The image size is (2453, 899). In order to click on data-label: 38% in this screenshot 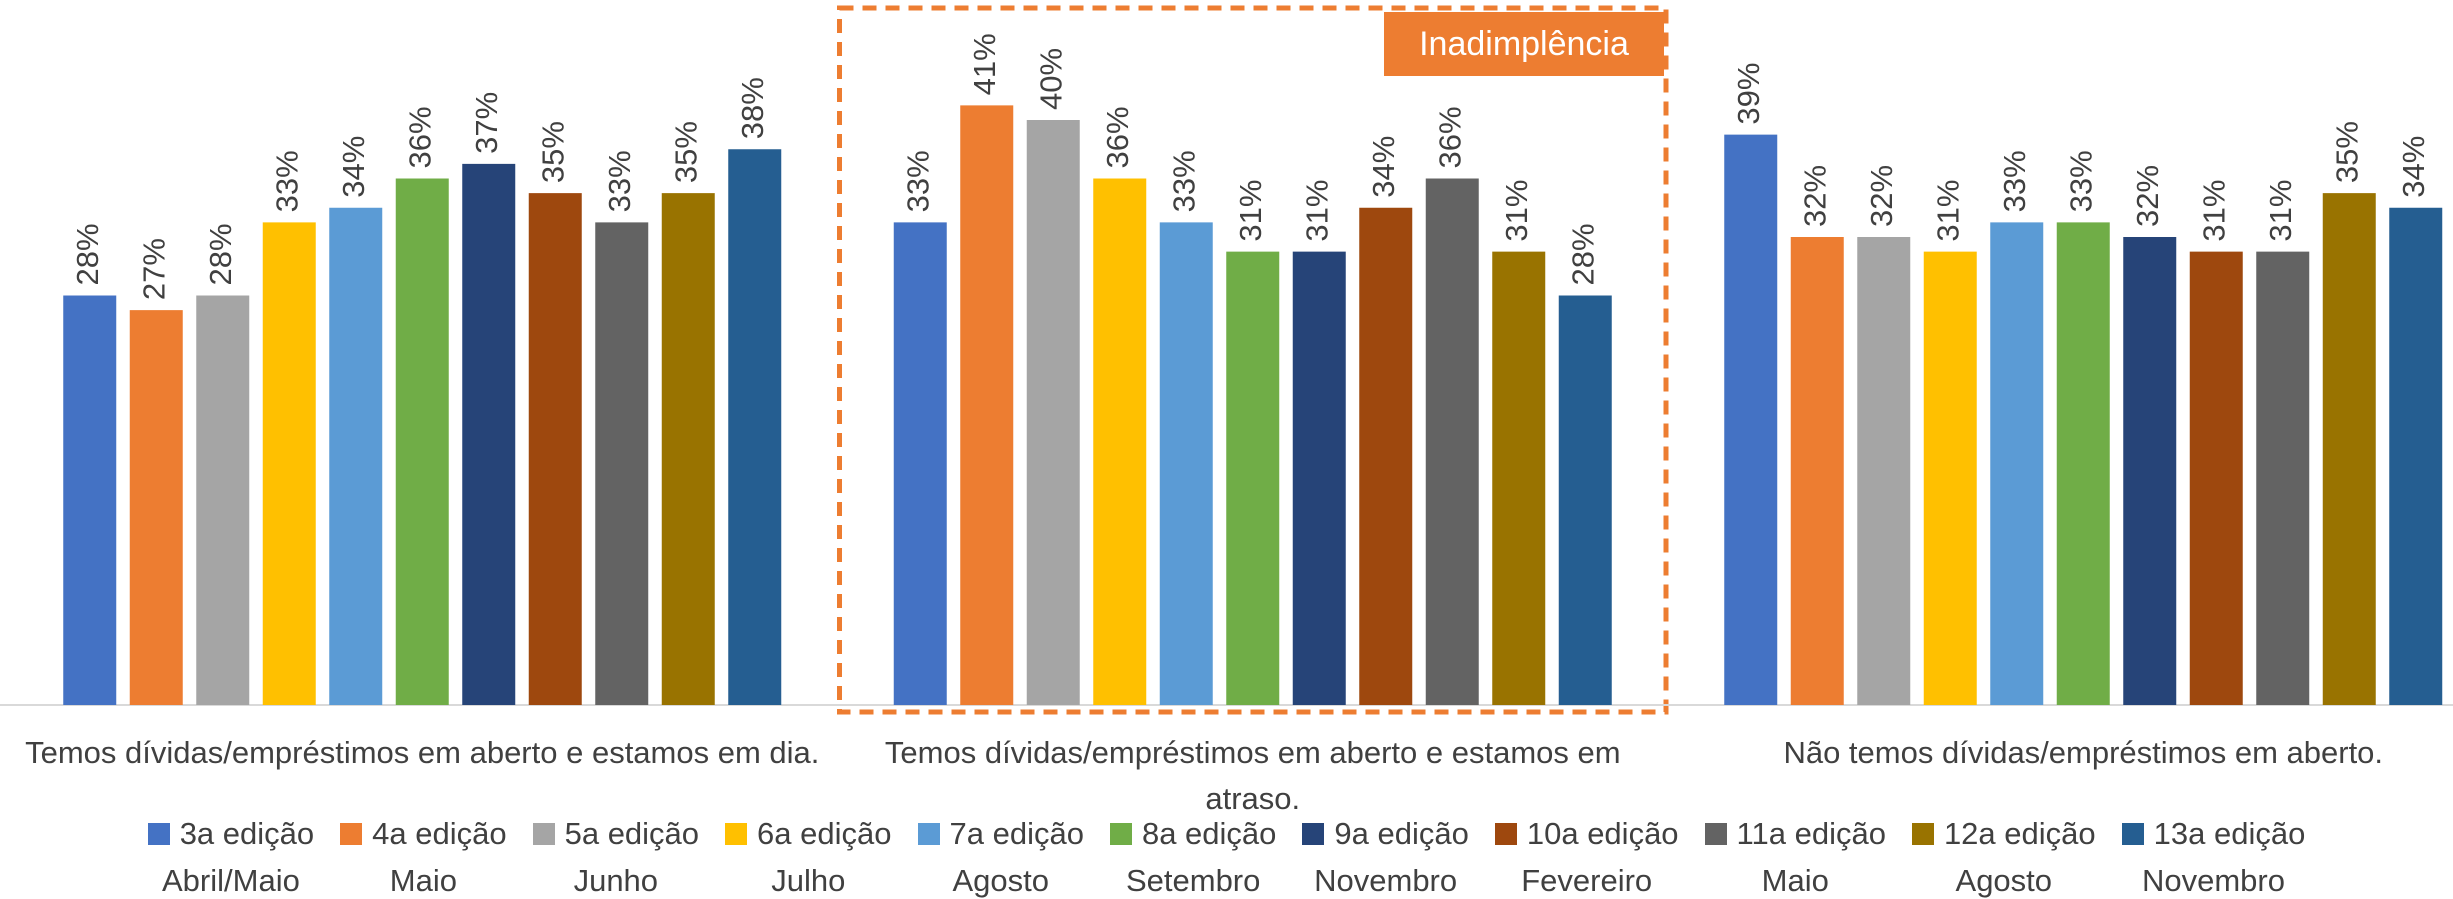, I will do `click(752, 108)`.